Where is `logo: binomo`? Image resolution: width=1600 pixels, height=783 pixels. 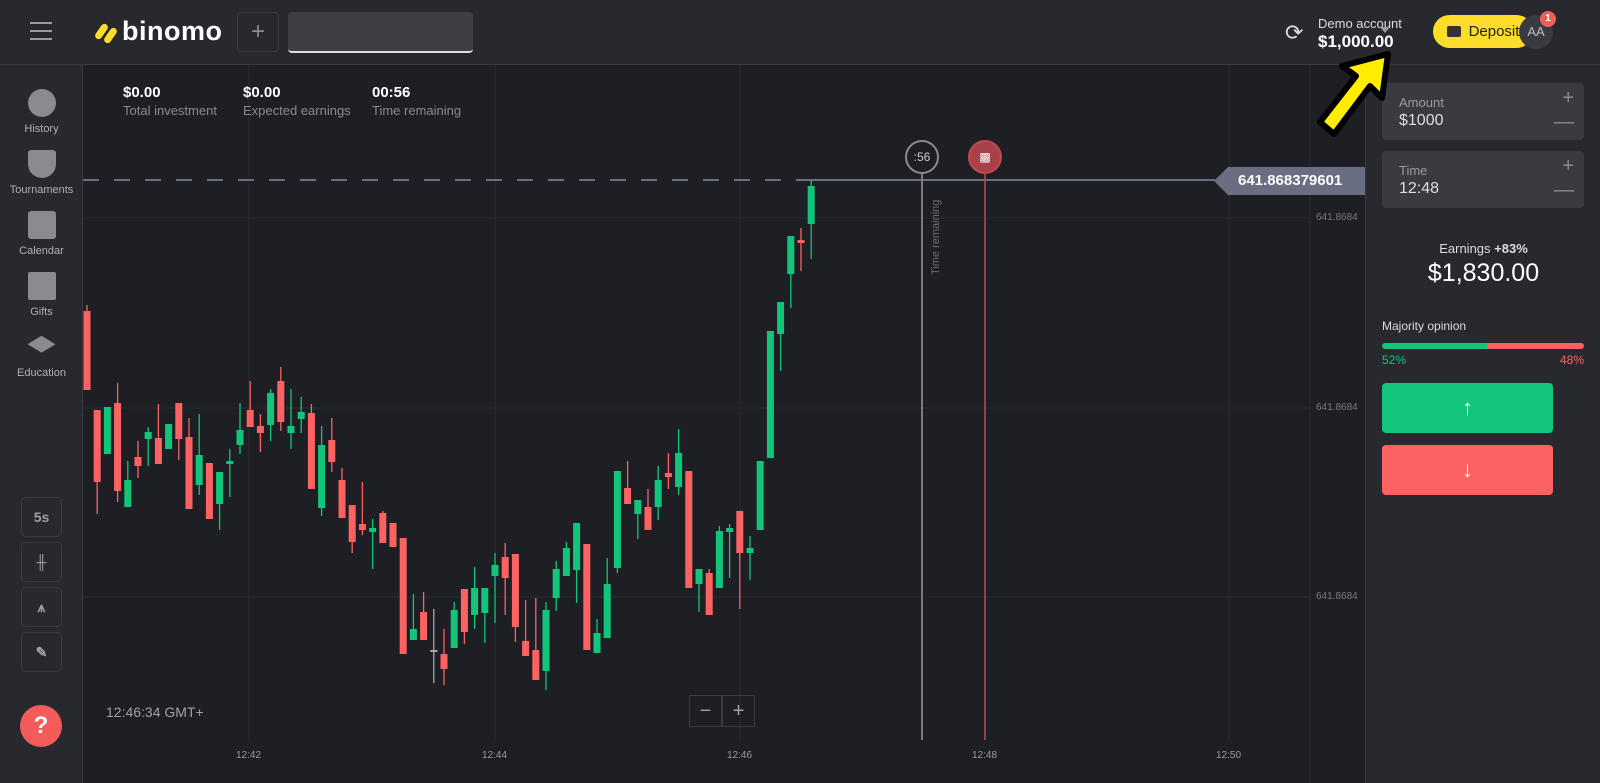
logo: binomo is located at coordinates (157, 31).